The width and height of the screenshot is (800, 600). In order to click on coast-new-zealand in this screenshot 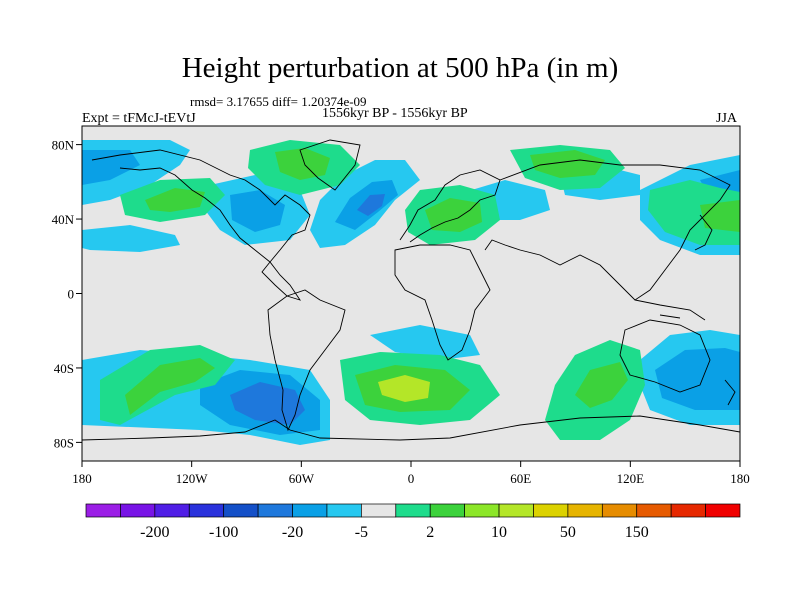, I will do `click(730, 392)`.